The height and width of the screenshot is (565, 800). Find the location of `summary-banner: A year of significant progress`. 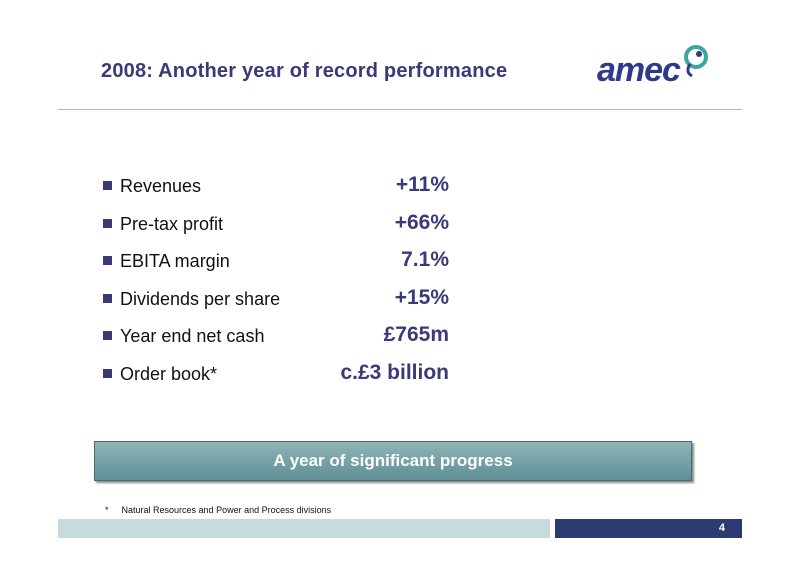

summary-banner: A year of significant progress is located at coordinates (393, 461).